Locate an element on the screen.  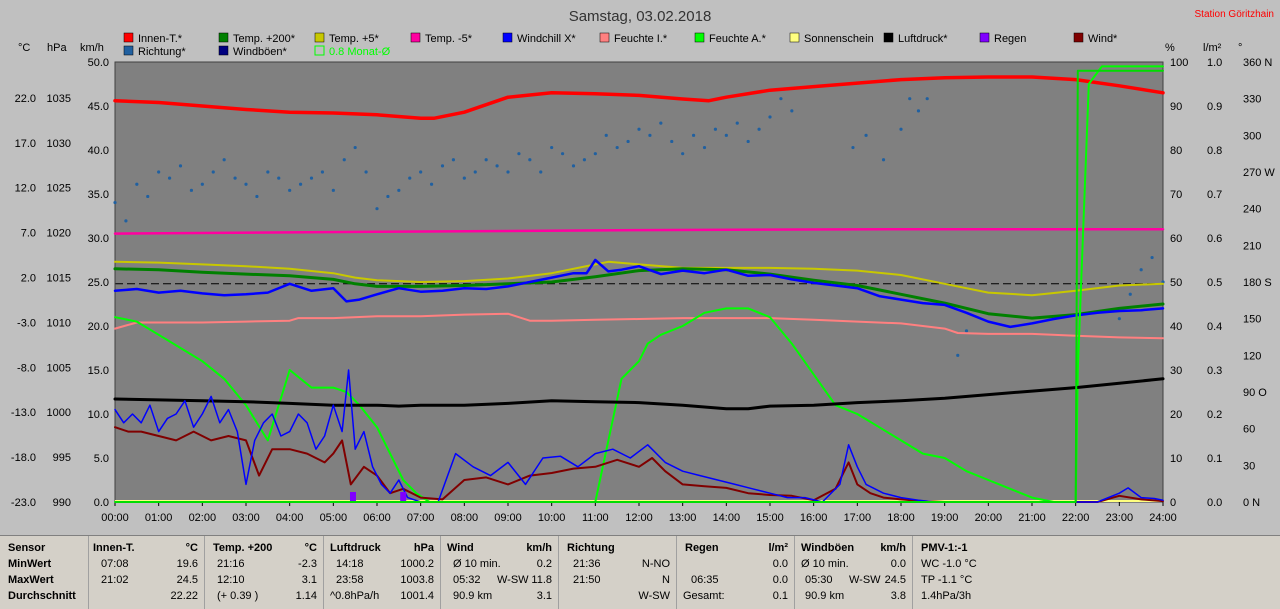
y-tick-pct: 100 is located at coordinates (1179, 63).